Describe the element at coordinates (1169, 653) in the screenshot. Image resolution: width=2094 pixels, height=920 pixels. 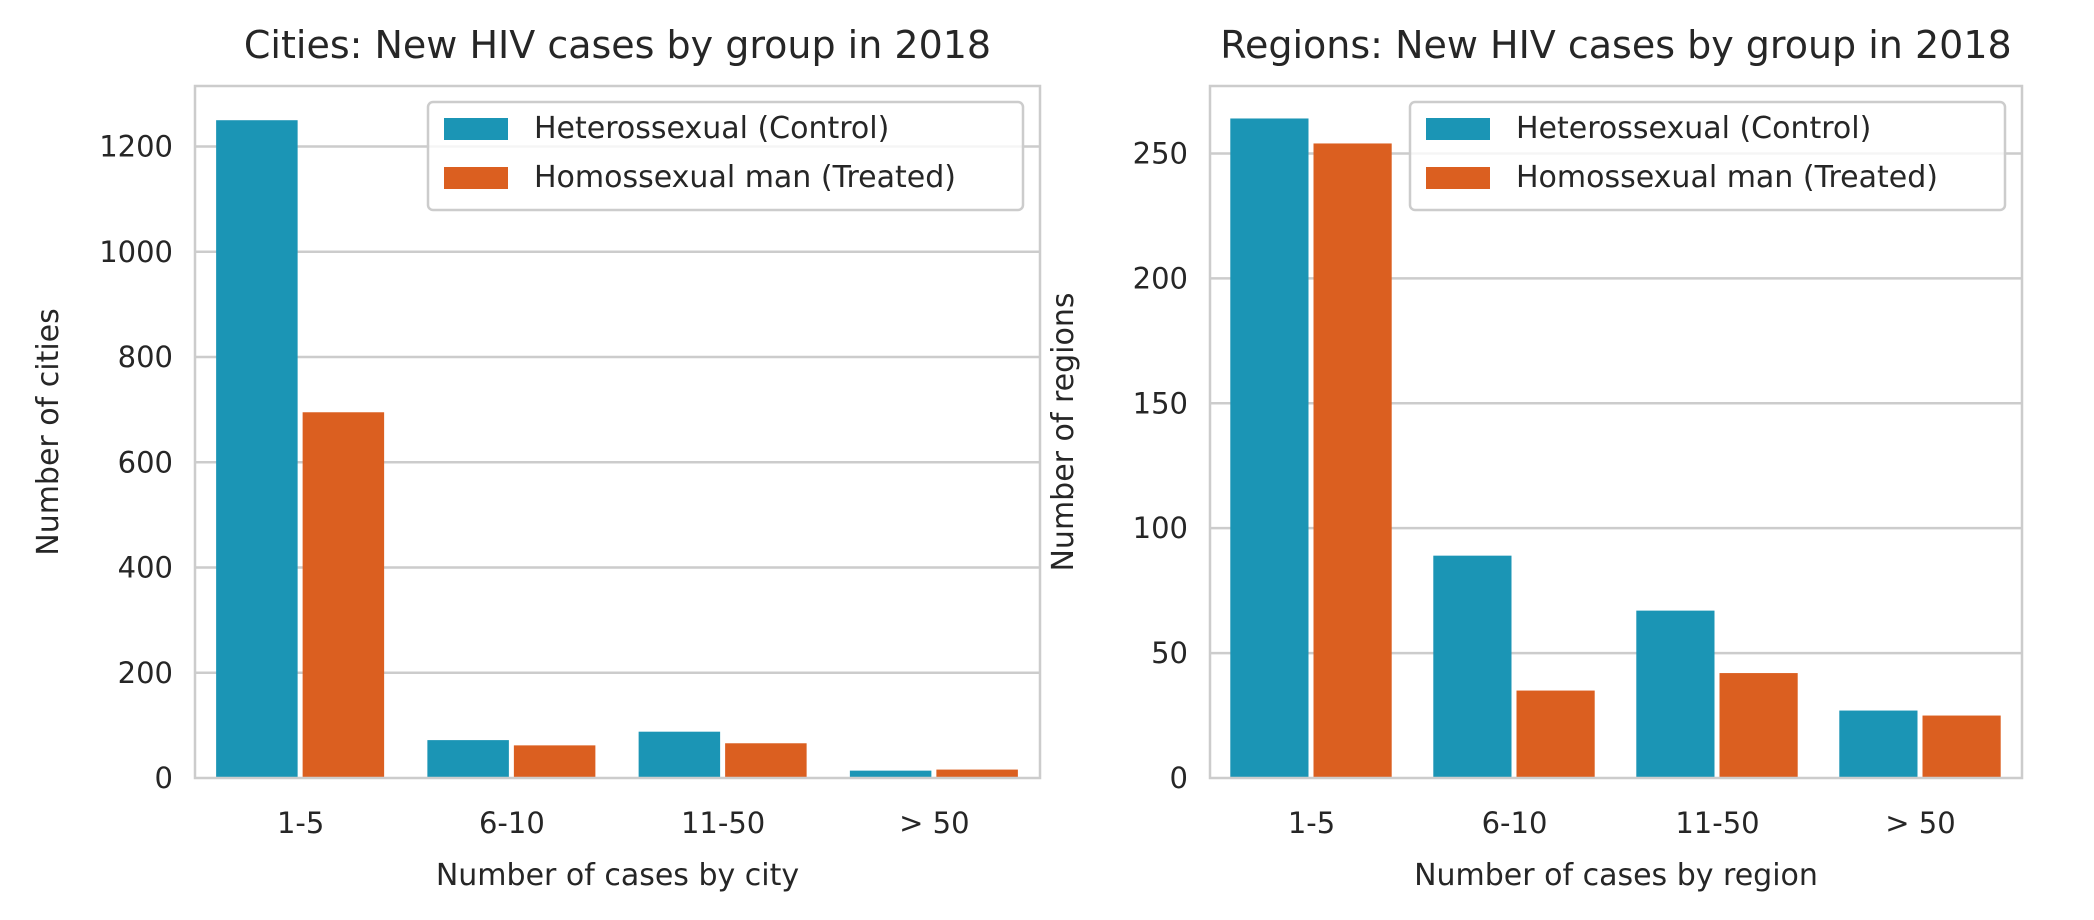
I see `y-tick-label: 50` at that location.